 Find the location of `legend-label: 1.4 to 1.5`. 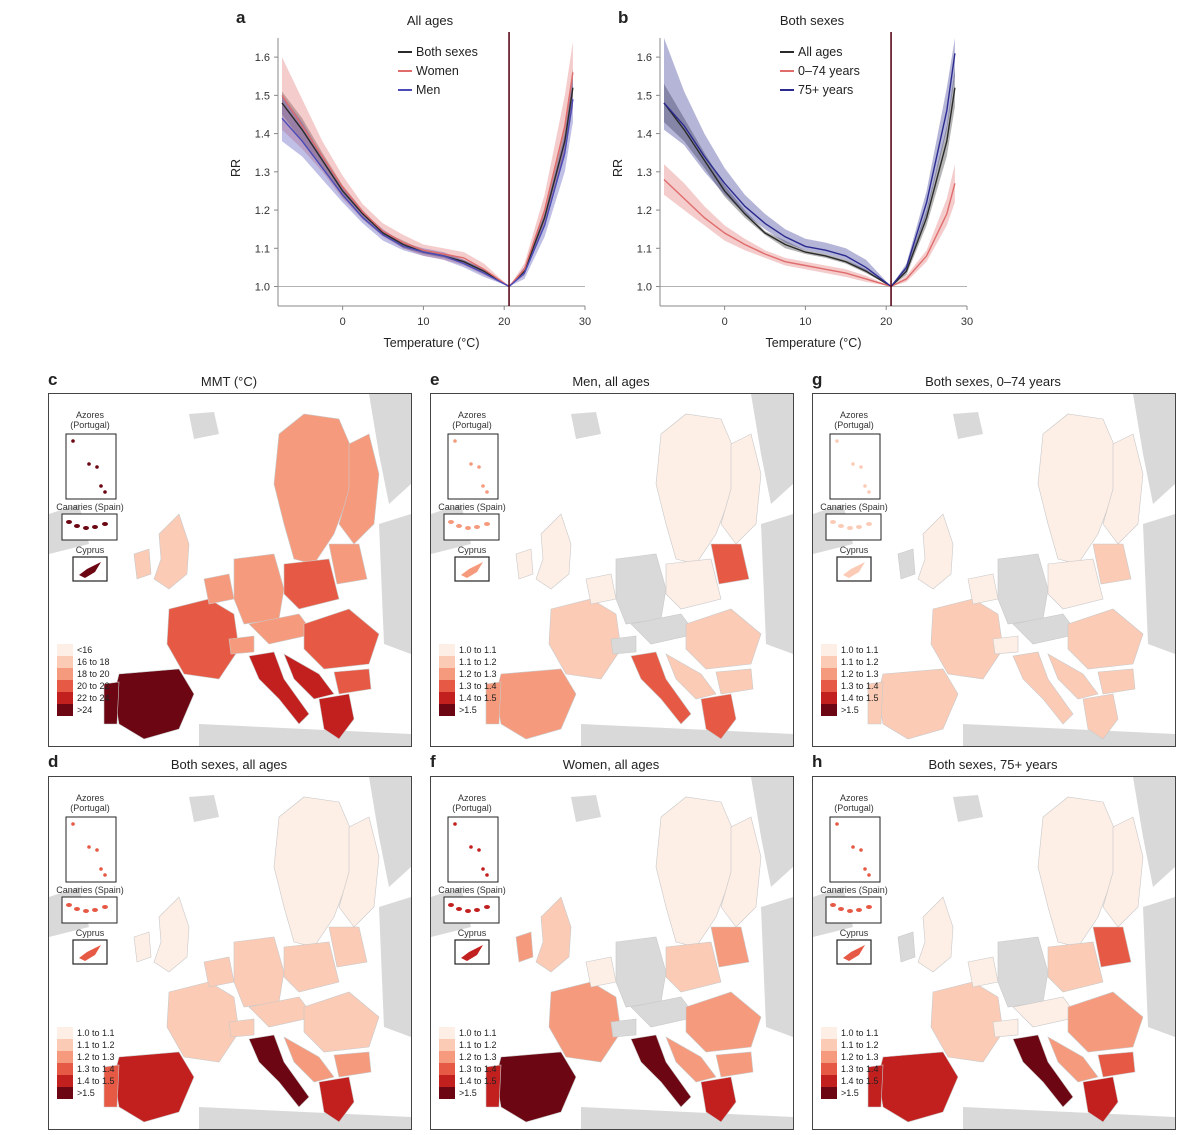

legend-label: 1.4 to 1.5 is located at coordinates (478, 1081).